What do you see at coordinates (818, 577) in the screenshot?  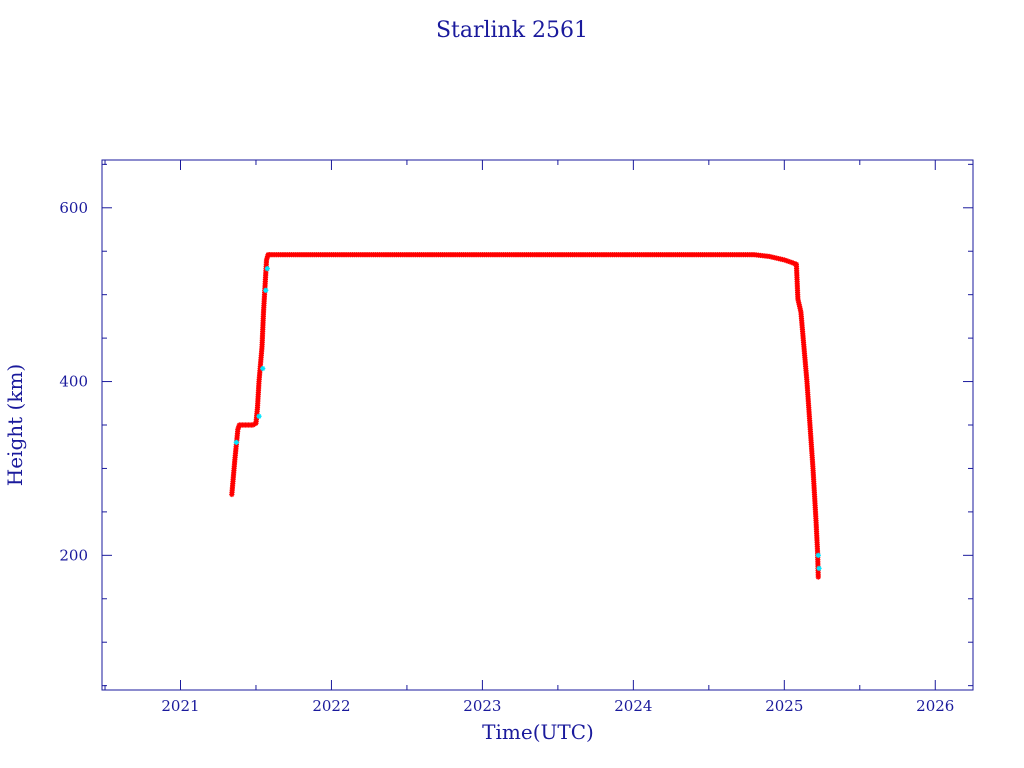 I see `data-point` at bounding box center [818, 577].